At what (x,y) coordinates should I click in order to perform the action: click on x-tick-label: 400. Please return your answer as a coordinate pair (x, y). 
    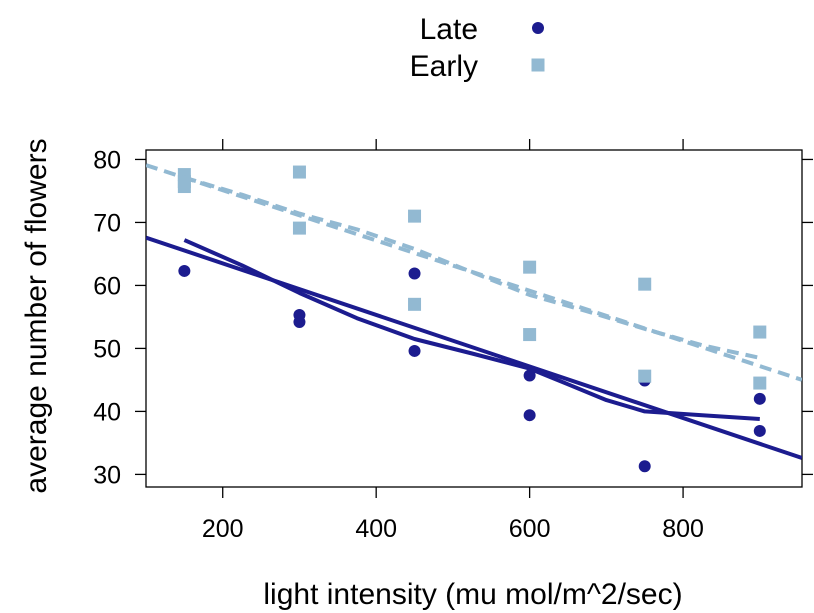
    Looking at the image, I should click on (376, 529).